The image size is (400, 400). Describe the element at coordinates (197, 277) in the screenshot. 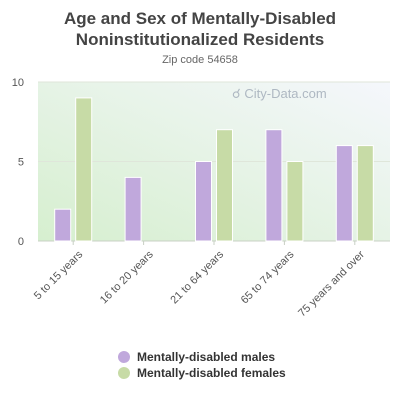

I see `x-tick-label: 21 to 64 years` at that location.